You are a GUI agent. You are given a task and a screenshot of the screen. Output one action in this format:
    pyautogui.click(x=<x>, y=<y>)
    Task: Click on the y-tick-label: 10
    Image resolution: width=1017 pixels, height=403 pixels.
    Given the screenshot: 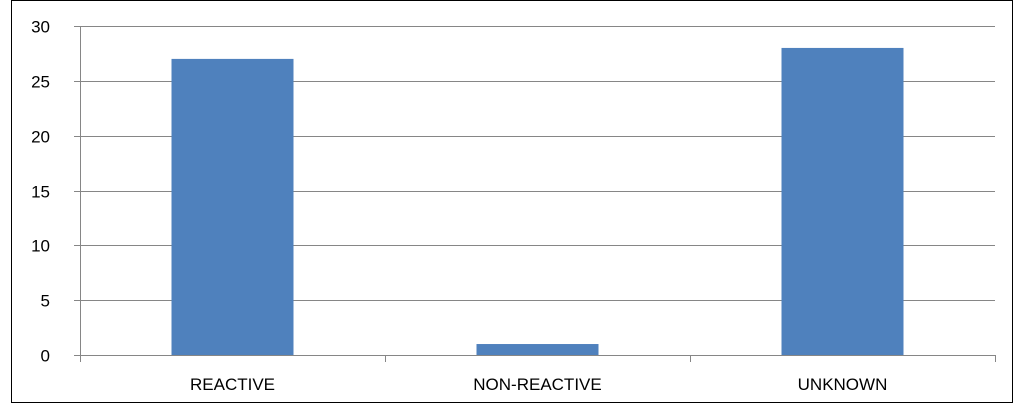 What is the action you would take?
    pyautogui.click(x=40, y=246)
    